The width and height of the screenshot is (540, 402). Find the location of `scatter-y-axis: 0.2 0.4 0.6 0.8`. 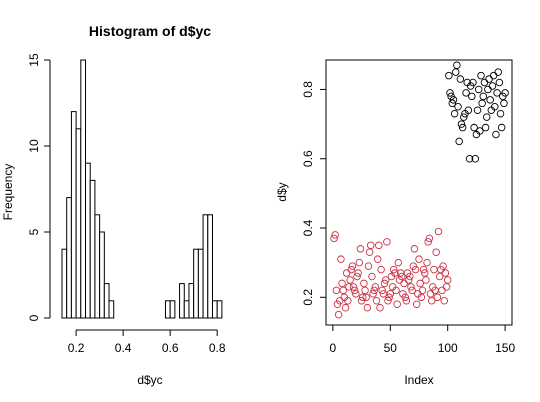

scatter-y-axis: 0.2 0.4 0.6 0.8 is located at coordinates (313, 193).